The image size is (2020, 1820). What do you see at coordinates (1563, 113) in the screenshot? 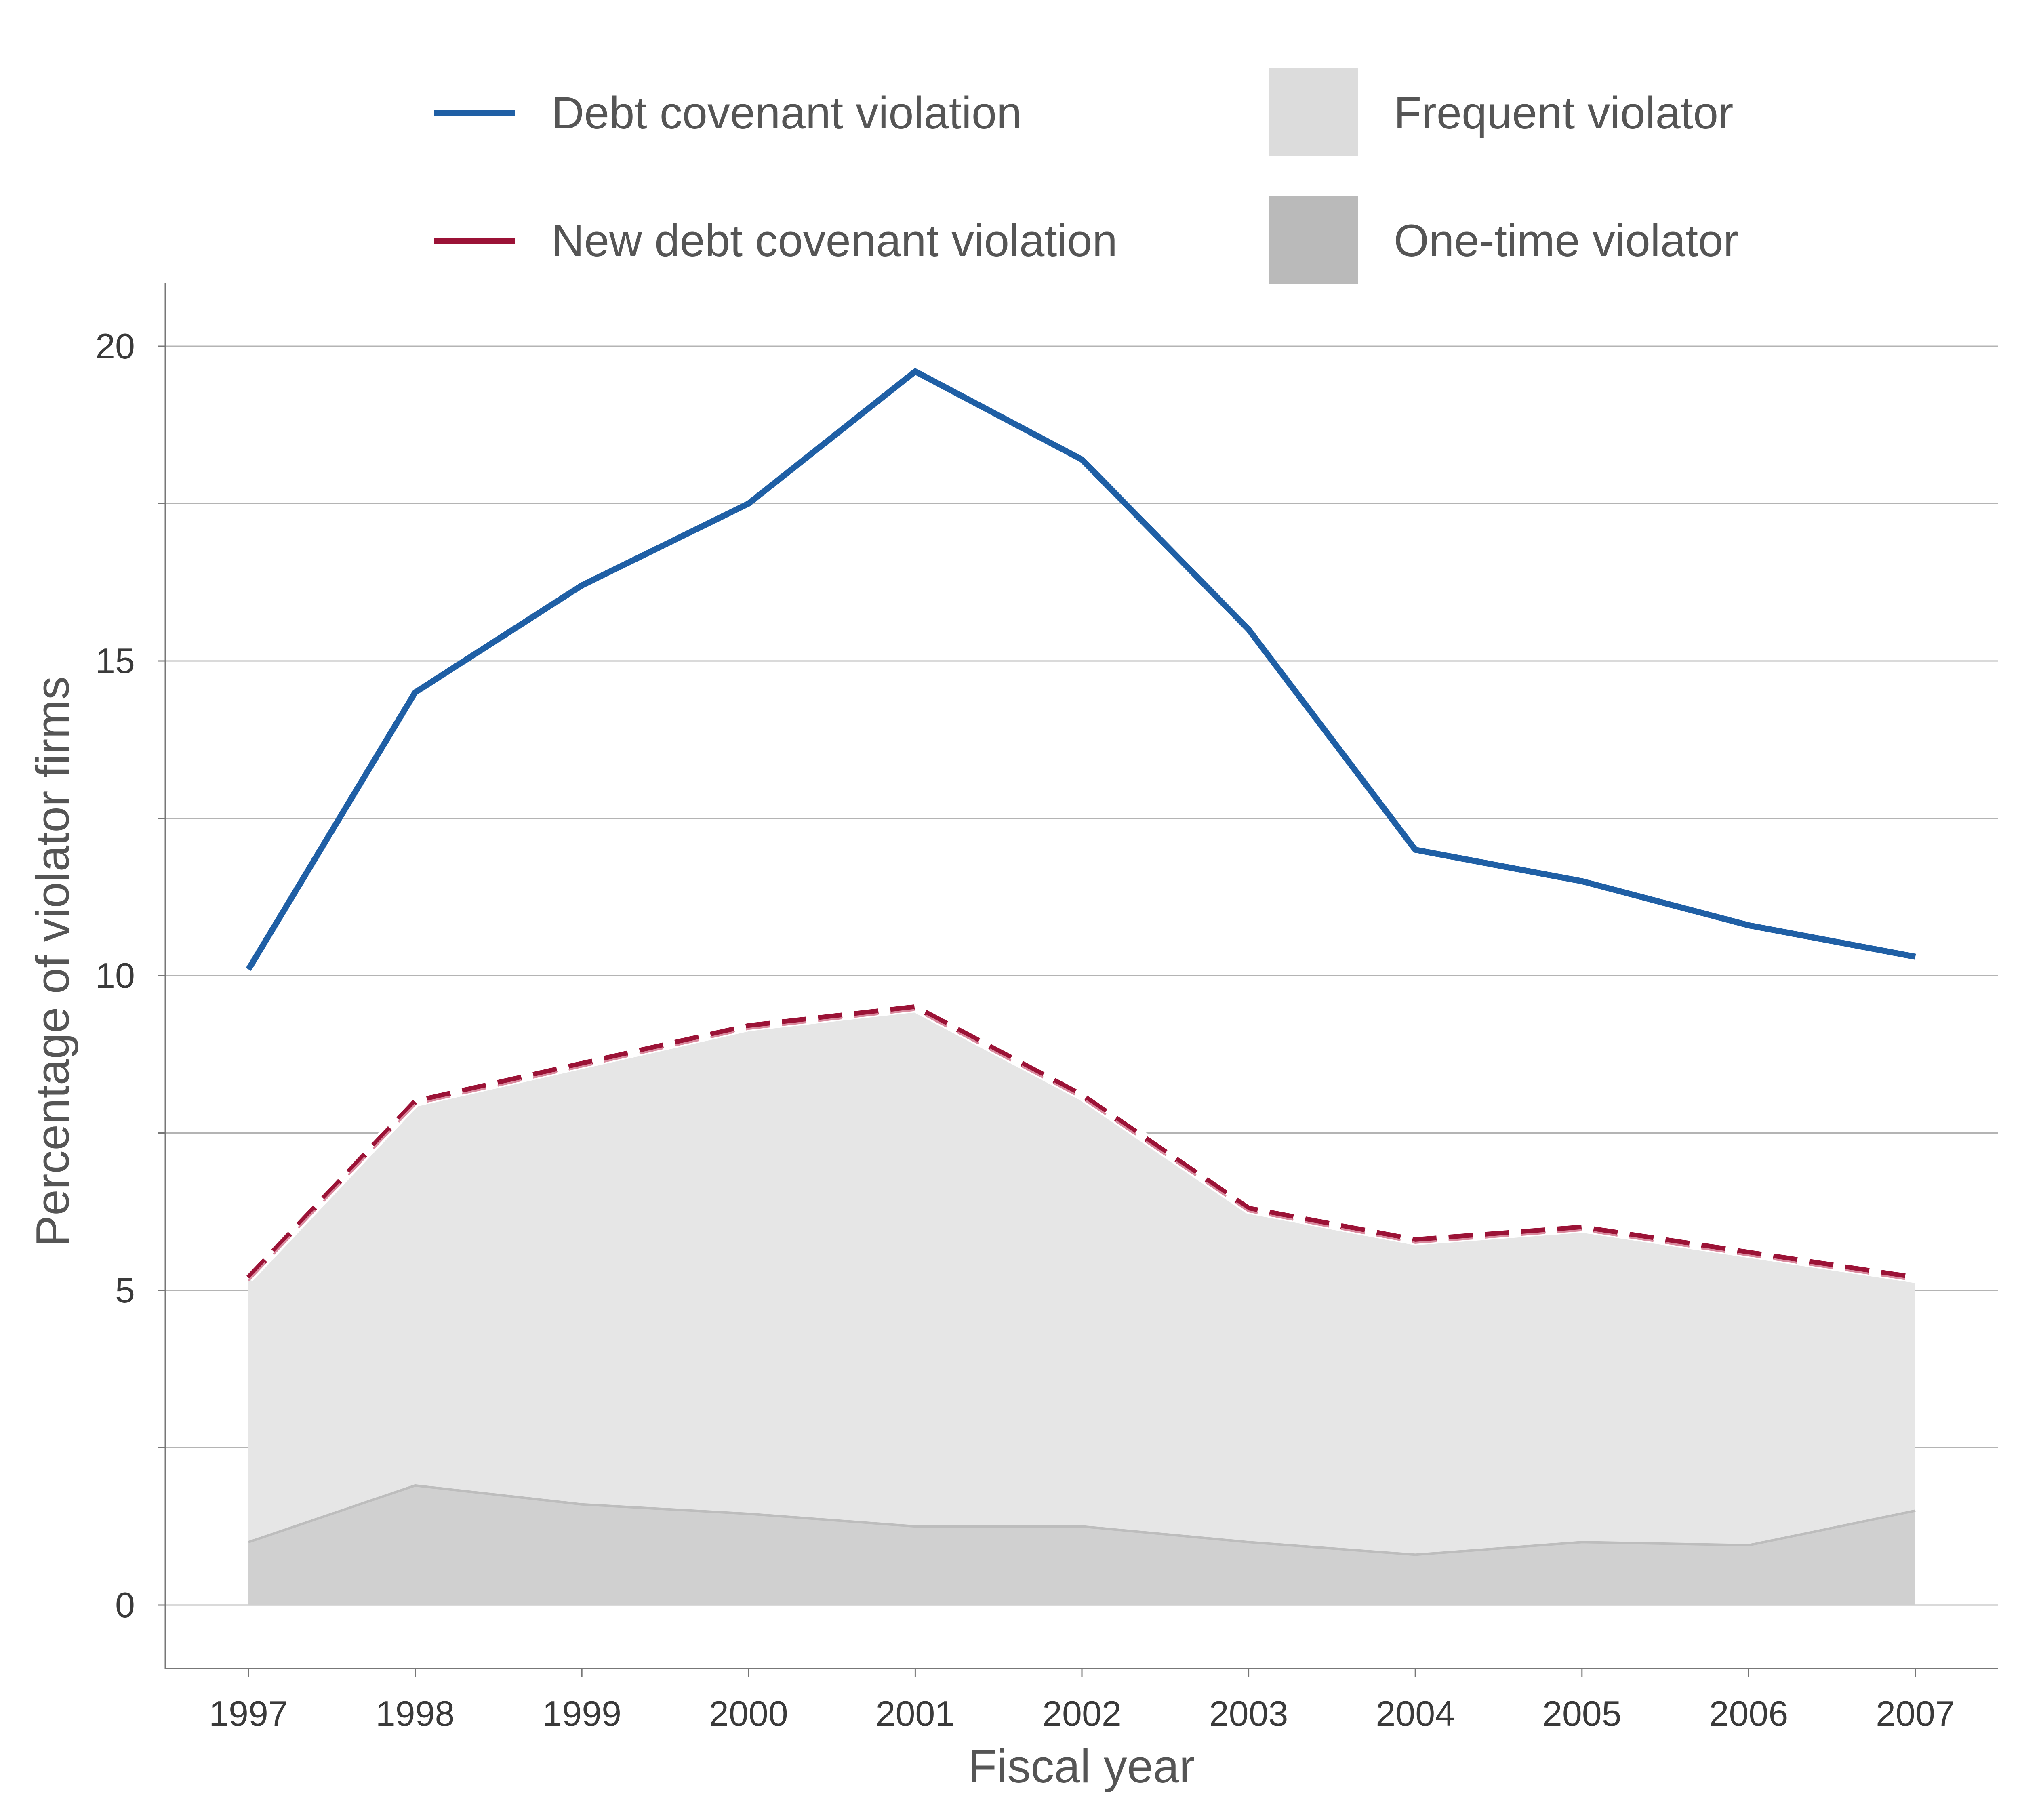
I see `legend-frequent-label: Frequent violator` at bounding box center [1563, 113].